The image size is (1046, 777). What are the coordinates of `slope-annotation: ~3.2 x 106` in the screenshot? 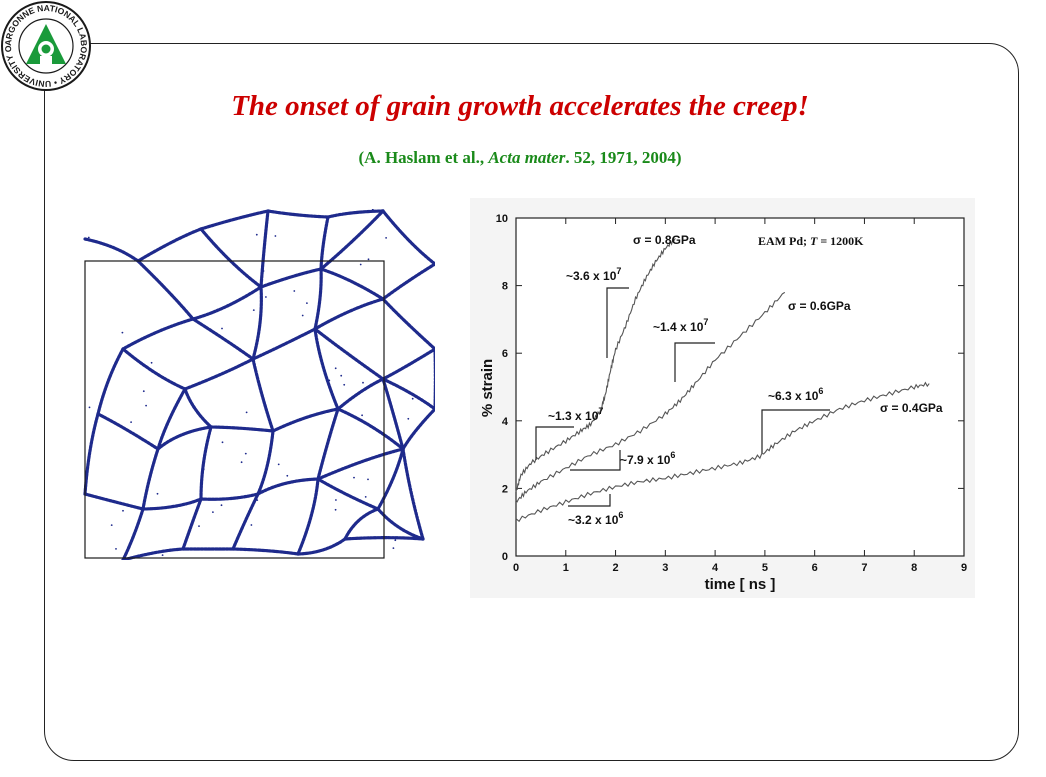 It's located at (595, 518).